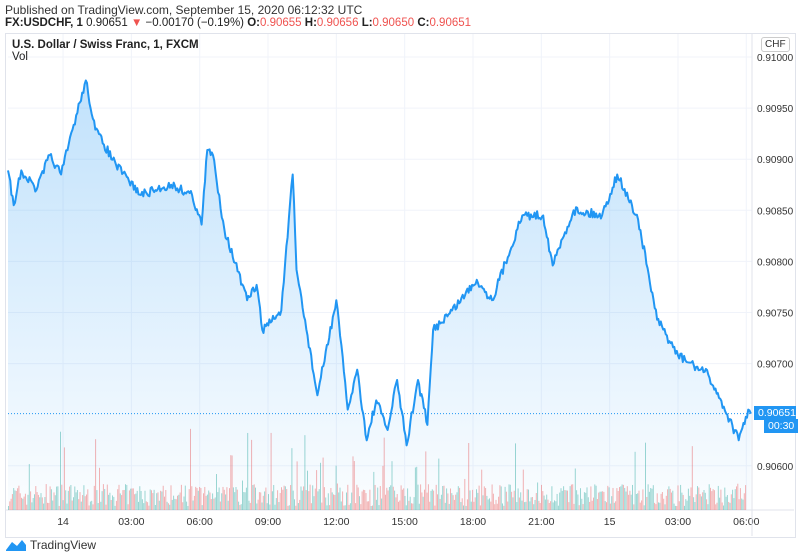 This screenshot has width=800, height=559. I want to click on x-tick-label: 12:00, so click(336, 522).